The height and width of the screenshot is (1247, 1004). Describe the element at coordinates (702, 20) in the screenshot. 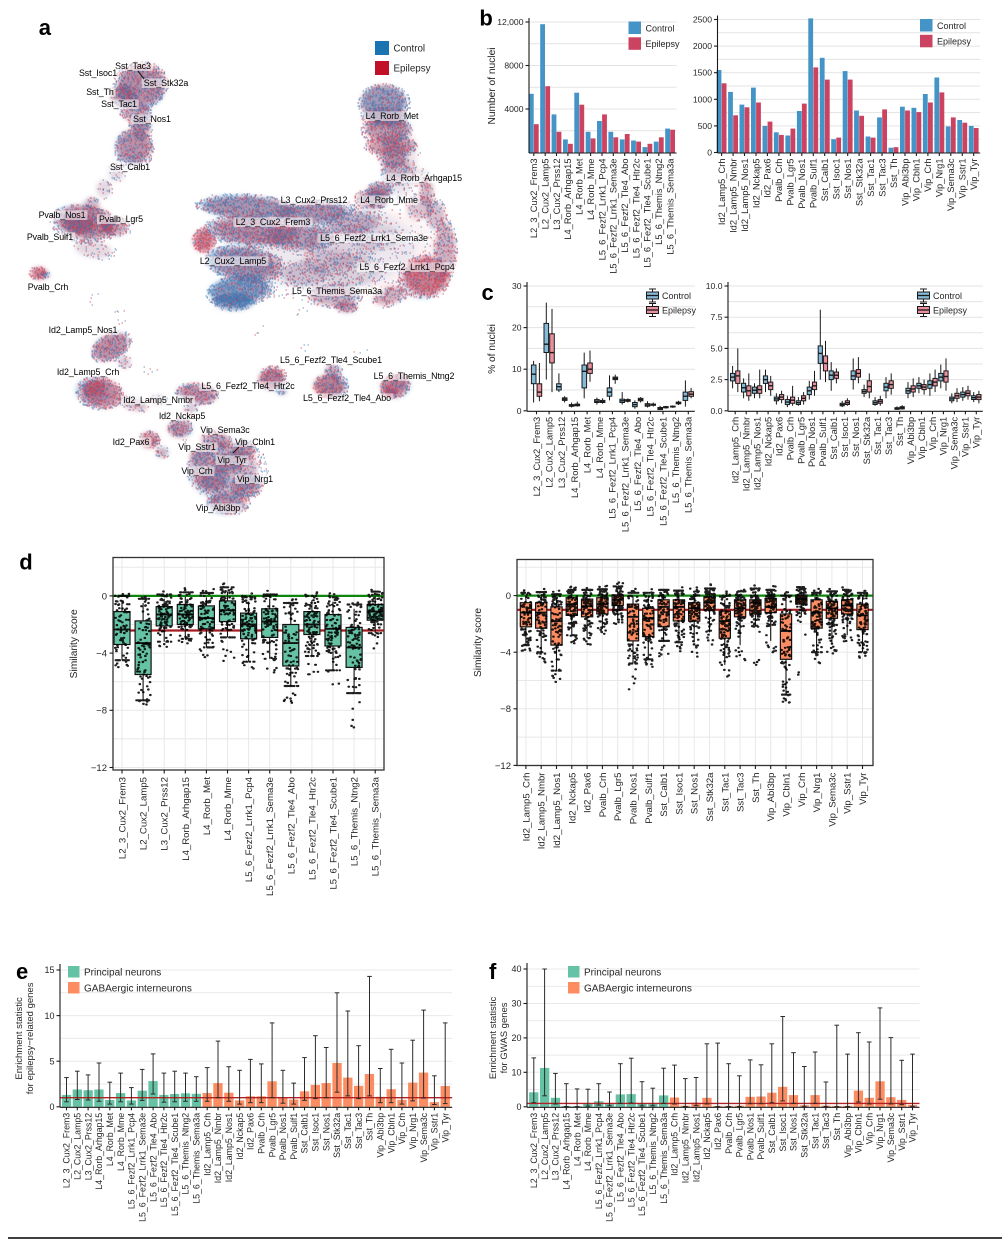

I see `svg-text: 2500` at that location.